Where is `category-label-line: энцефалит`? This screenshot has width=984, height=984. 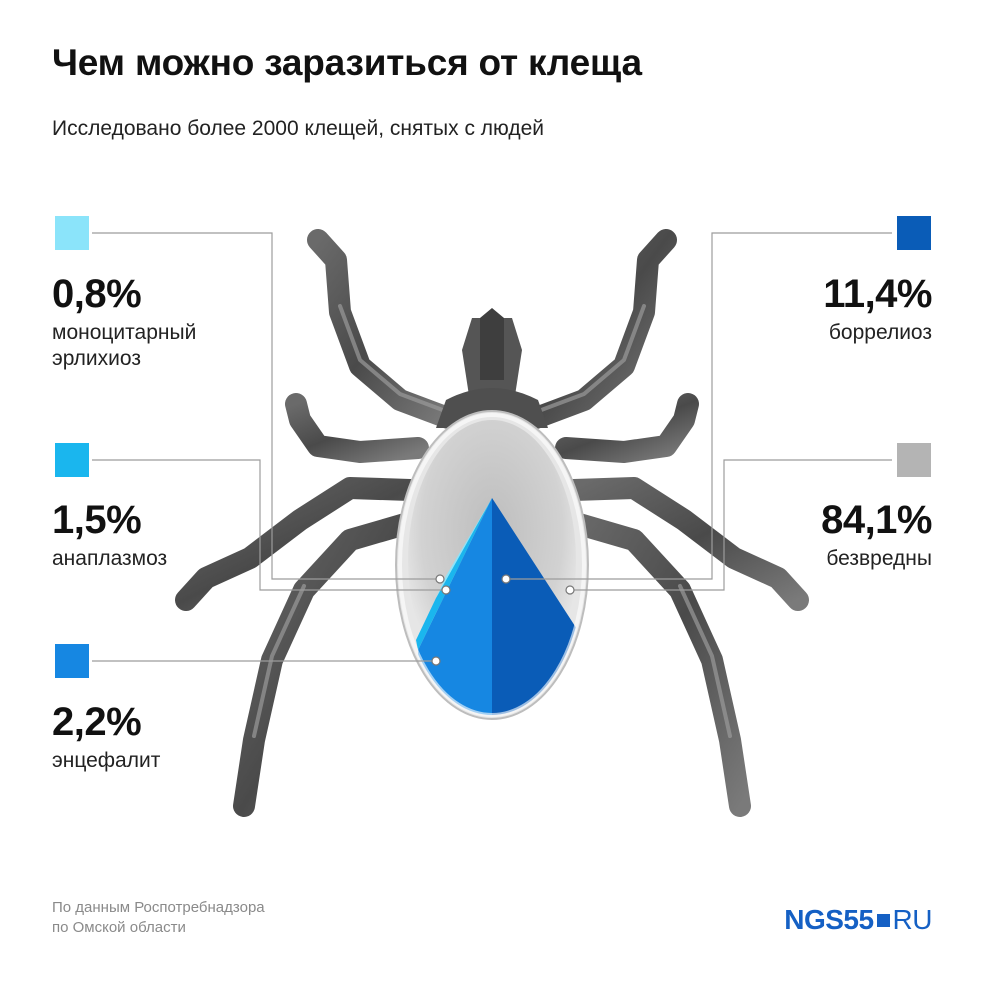 category-label-line: энцефалит is located at coordinates (106, 760).